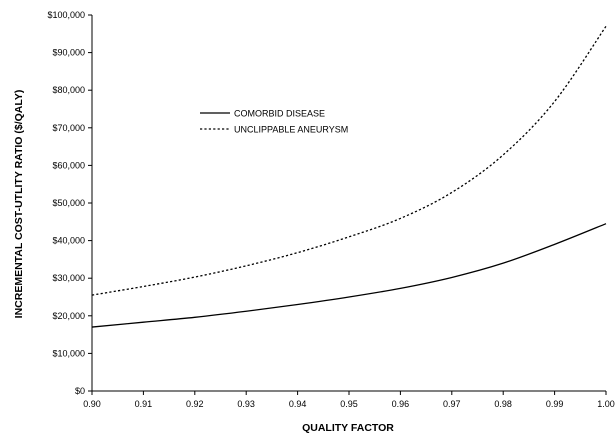 The height and width of the screenshot is (438, 615). What do you see at coordinates (349, 404) in the screenshot?
I see `x-tick-label: 0.95` at bounding box center [349, 404].